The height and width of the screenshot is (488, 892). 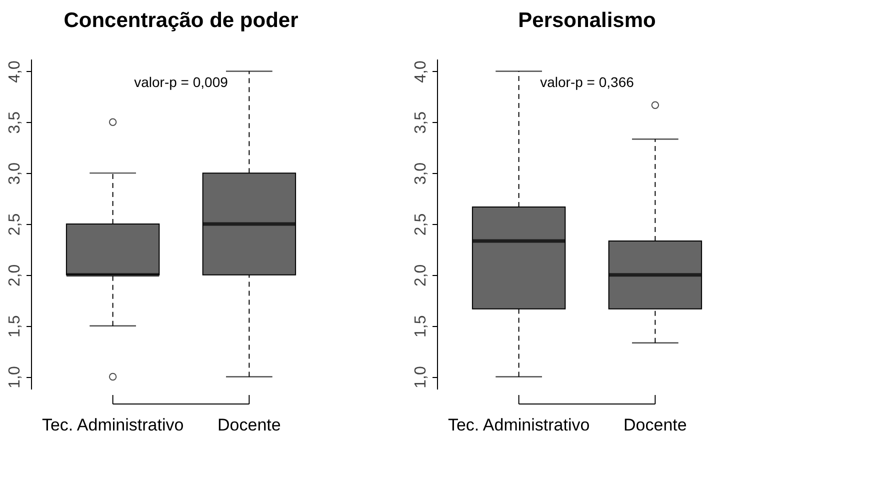 I want to click on annotation: valor-p = 0,009, so click(x=181, y=82).